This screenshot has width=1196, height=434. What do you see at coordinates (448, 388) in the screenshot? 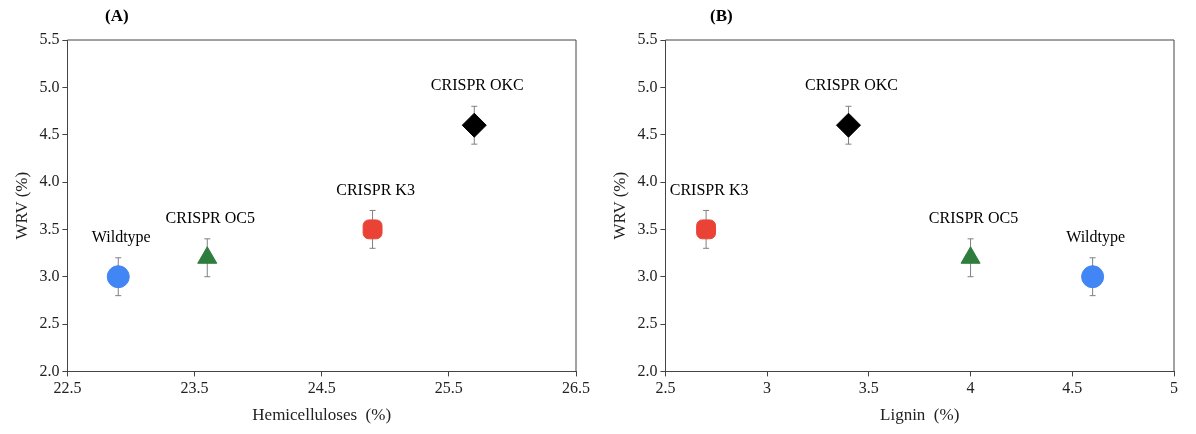
I see `x-tick-label: 25.5` at bounding box center [448, 388].